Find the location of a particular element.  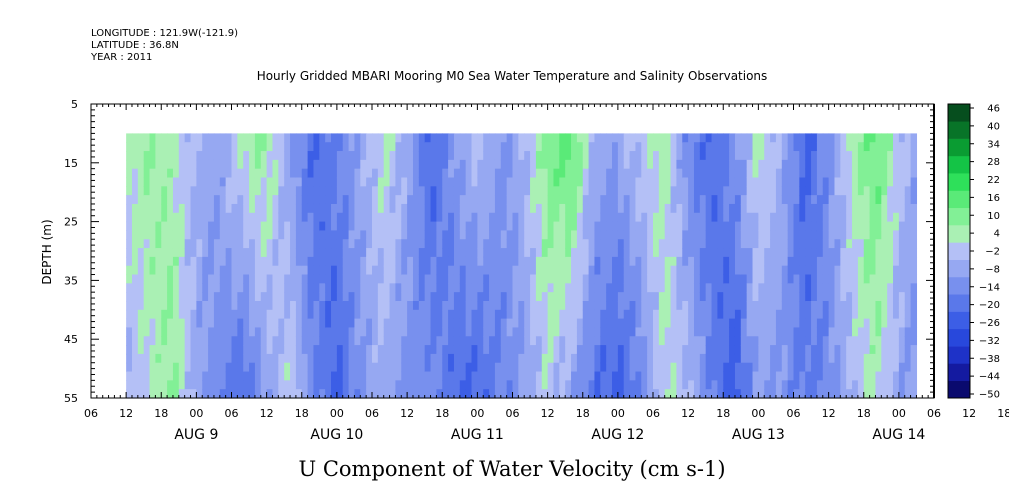

x-tick-label: 18 is located at coordinates (302, 413).